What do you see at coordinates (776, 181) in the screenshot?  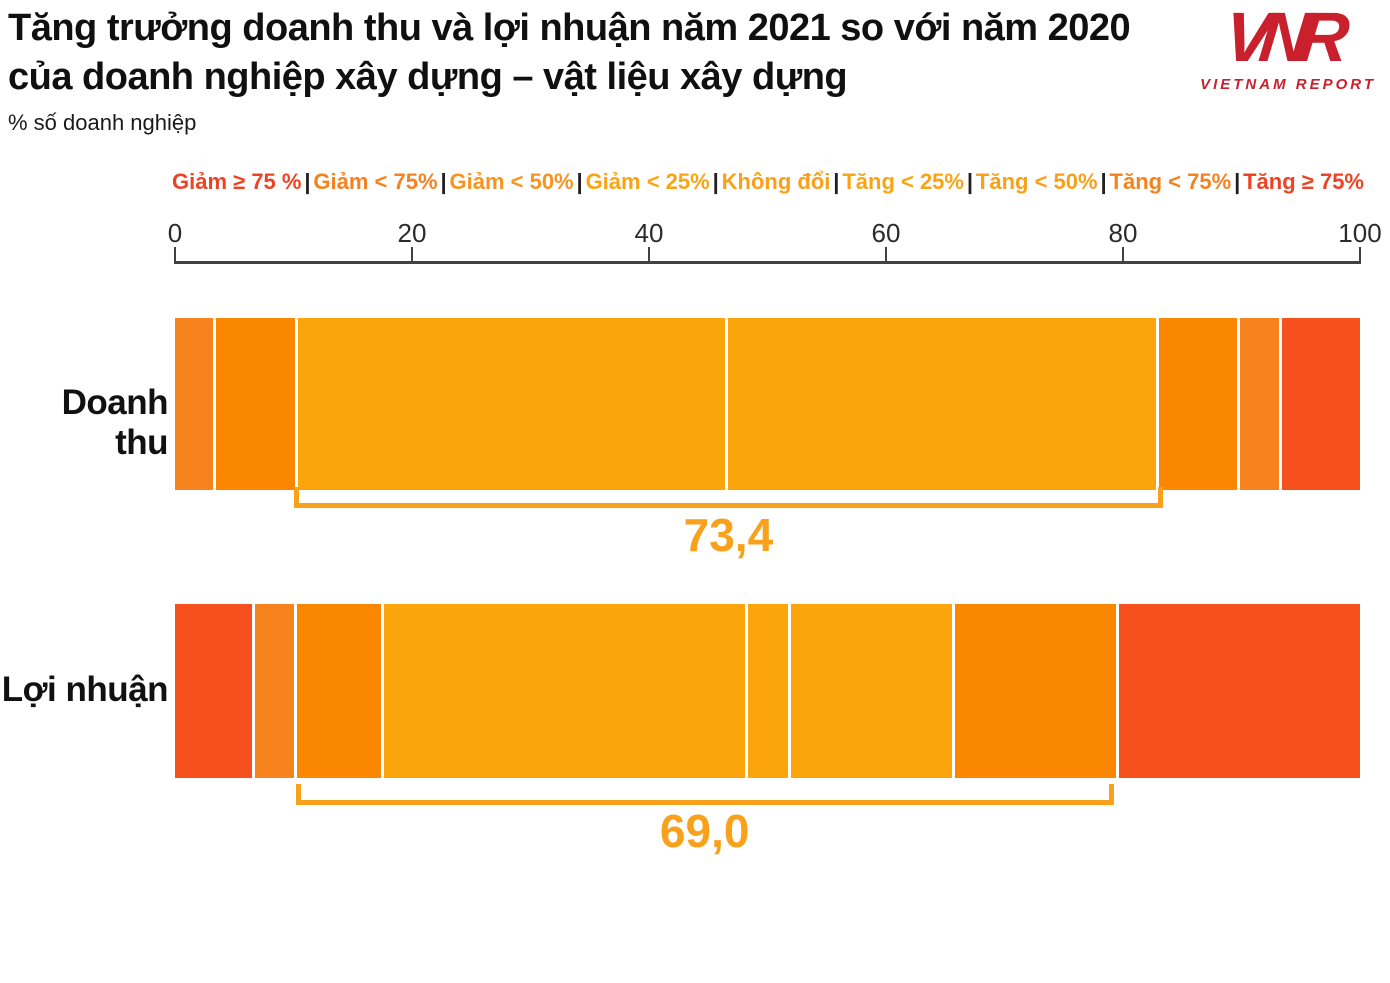 I see `legend-item: Không đổi` at bounding box center [776, 181].